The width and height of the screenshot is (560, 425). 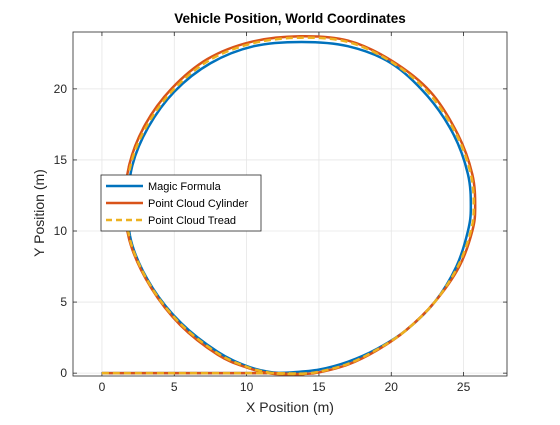 I want to click on legend-label-point-cloud-cylinder: Point Cloud Cylinder, so click(x=198, y=204).